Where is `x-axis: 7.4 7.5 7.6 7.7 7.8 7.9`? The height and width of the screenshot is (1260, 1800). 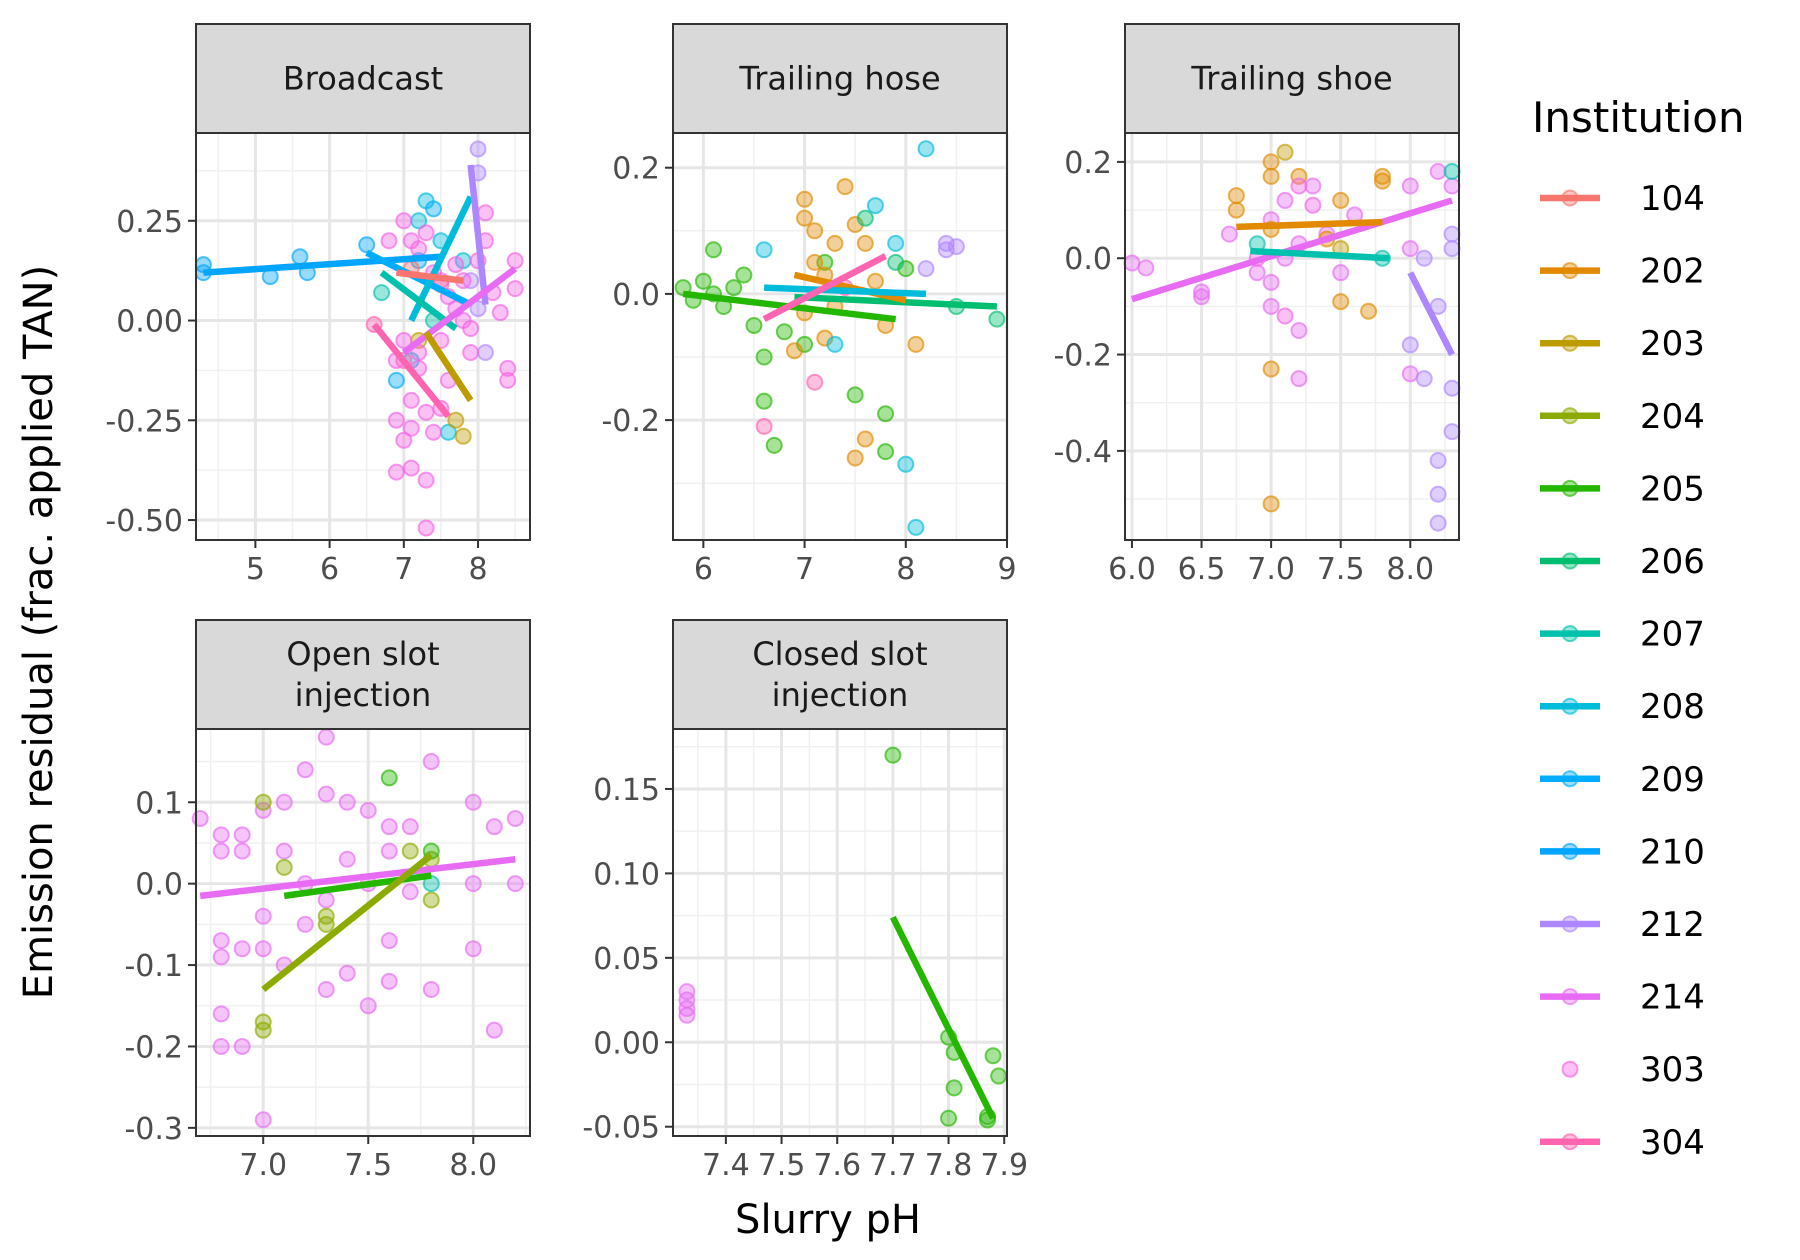 x-axis: 7.4 7.5 7.6 7.7 7.8 7.9 is located at coordinates (865, 1159).